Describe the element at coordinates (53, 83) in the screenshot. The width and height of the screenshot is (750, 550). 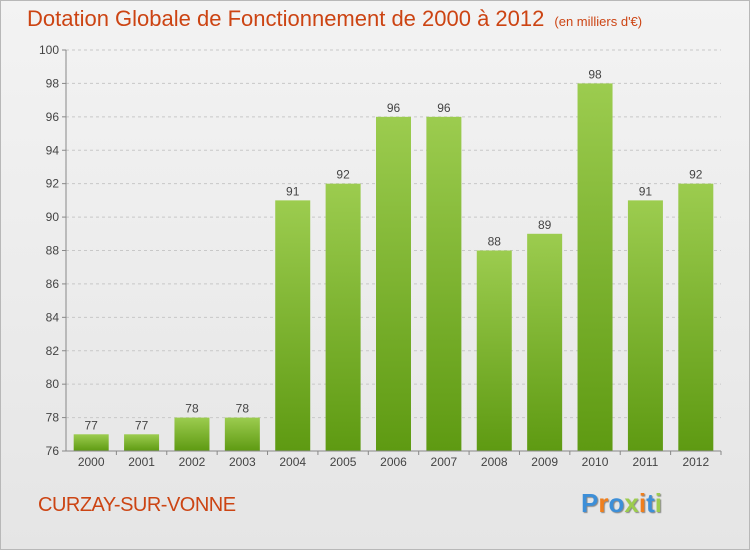
I see `y-tick-label: 98` at that location.